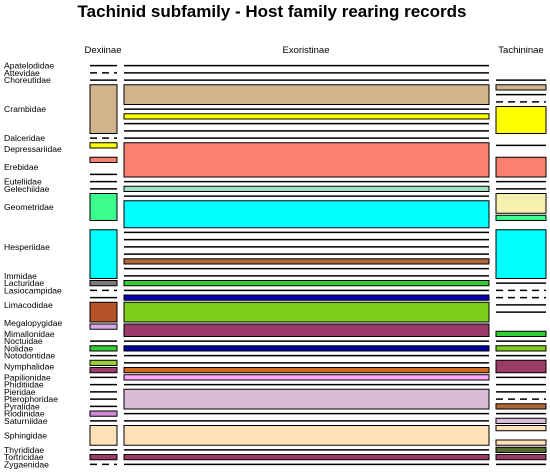 The image size is (550, 472). Describe the element at coordinates (29, 367) in the screenshot. I see `family-label-nymphalidae: Nymphalidae` at that location.